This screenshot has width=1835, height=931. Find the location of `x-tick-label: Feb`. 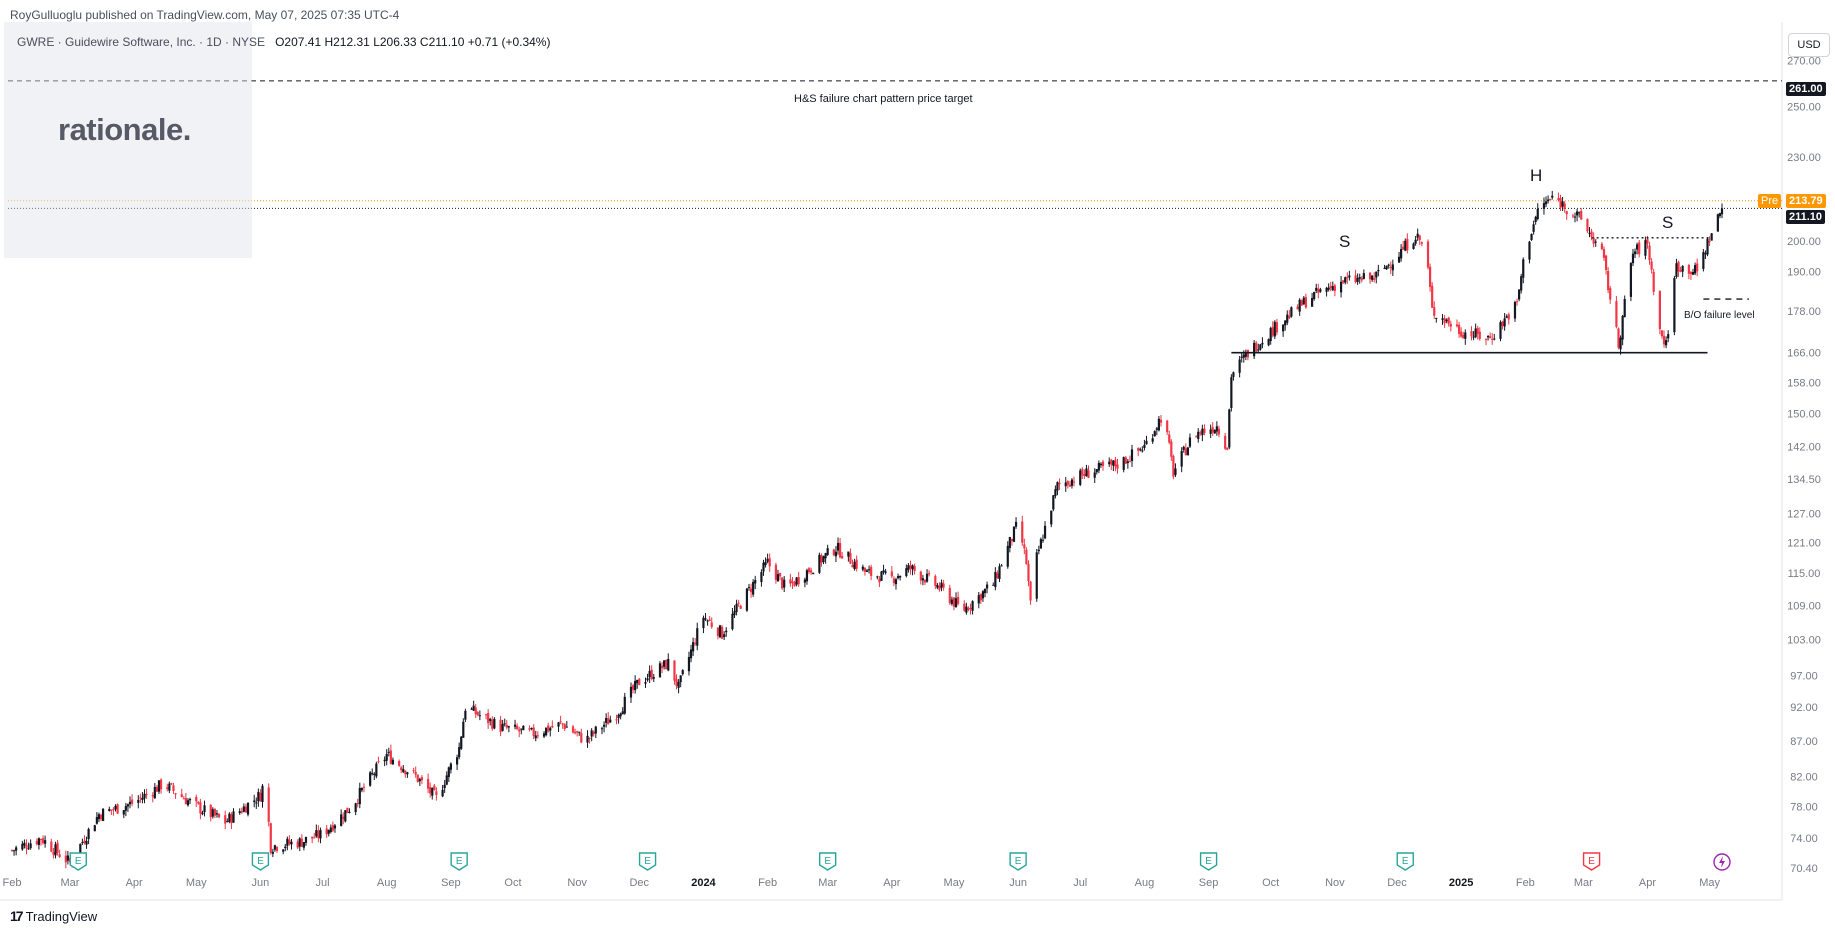

x-tick-label: Feb is located at coordinates (767, 883).